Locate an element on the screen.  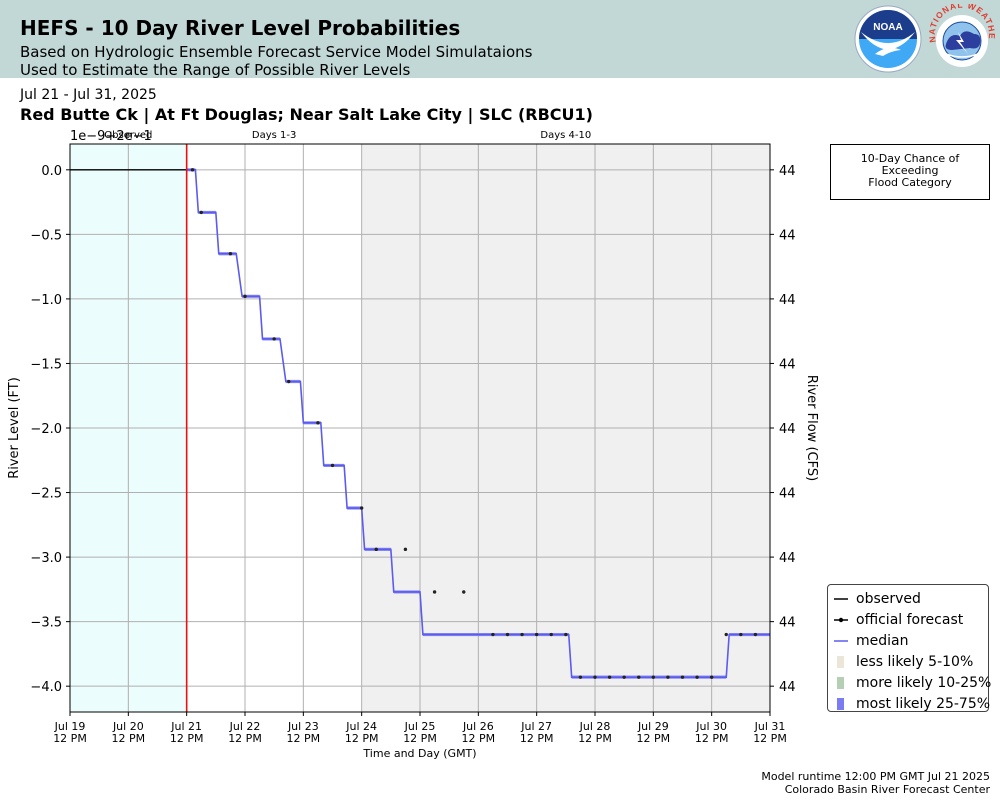
legend-item-most-likely: most likely 25-75% is located at coordinates (911, 703).